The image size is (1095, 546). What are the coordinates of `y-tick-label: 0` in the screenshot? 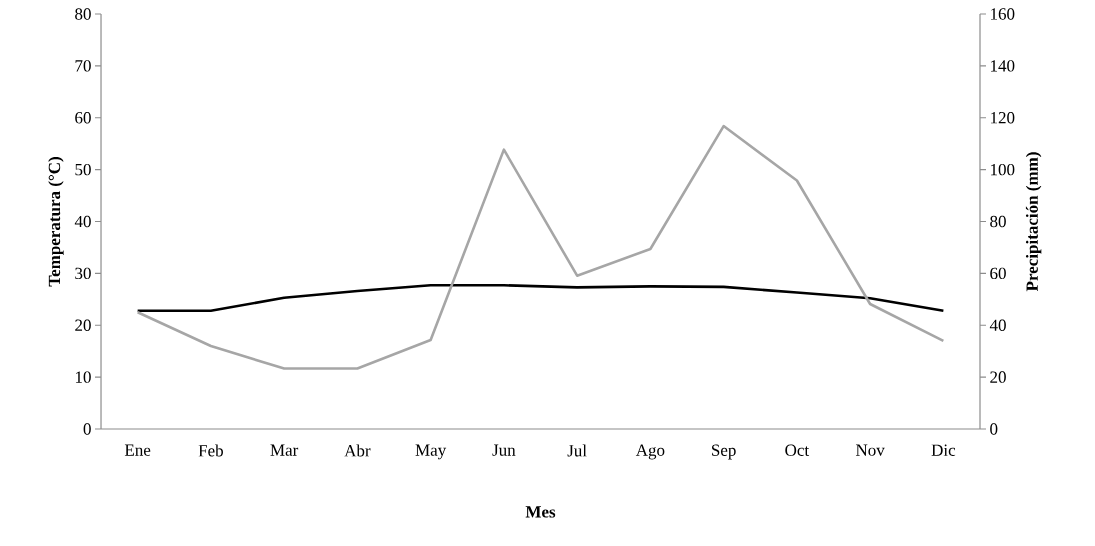 It's located at (87, 429).